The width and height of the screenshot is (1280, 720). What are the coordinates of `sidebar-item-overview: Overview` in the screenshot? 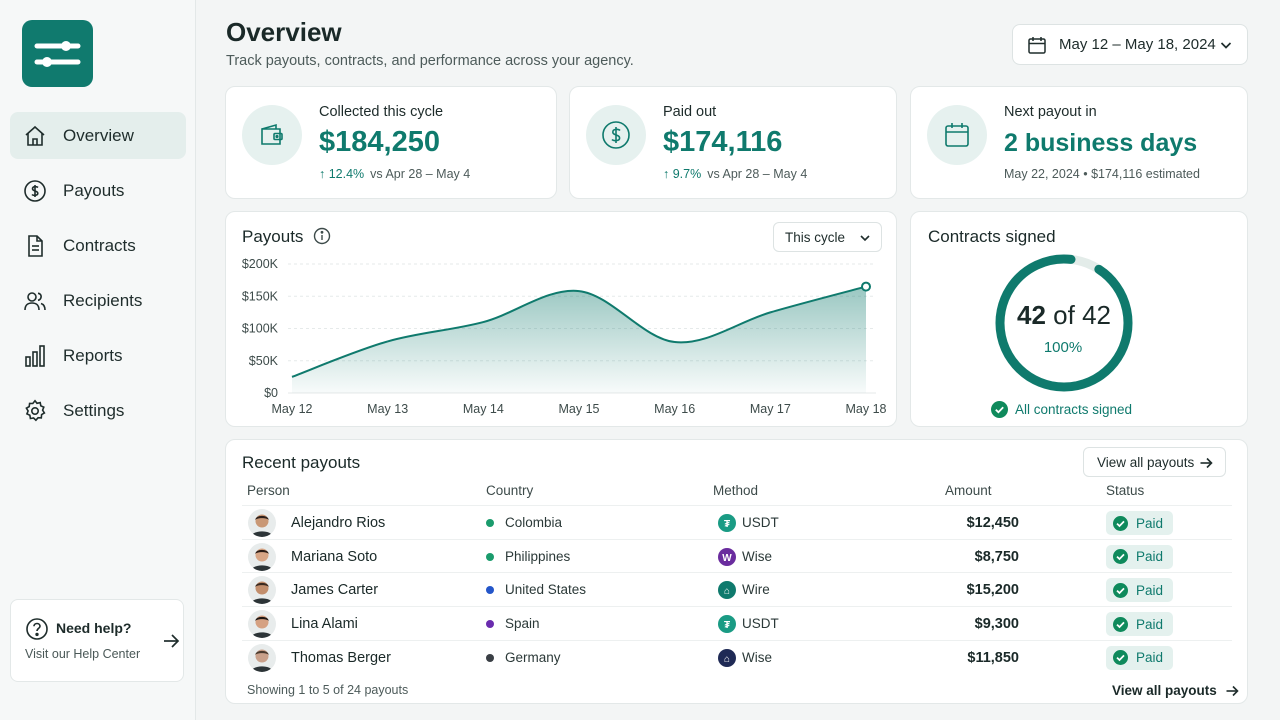 It's located at (98, 135).